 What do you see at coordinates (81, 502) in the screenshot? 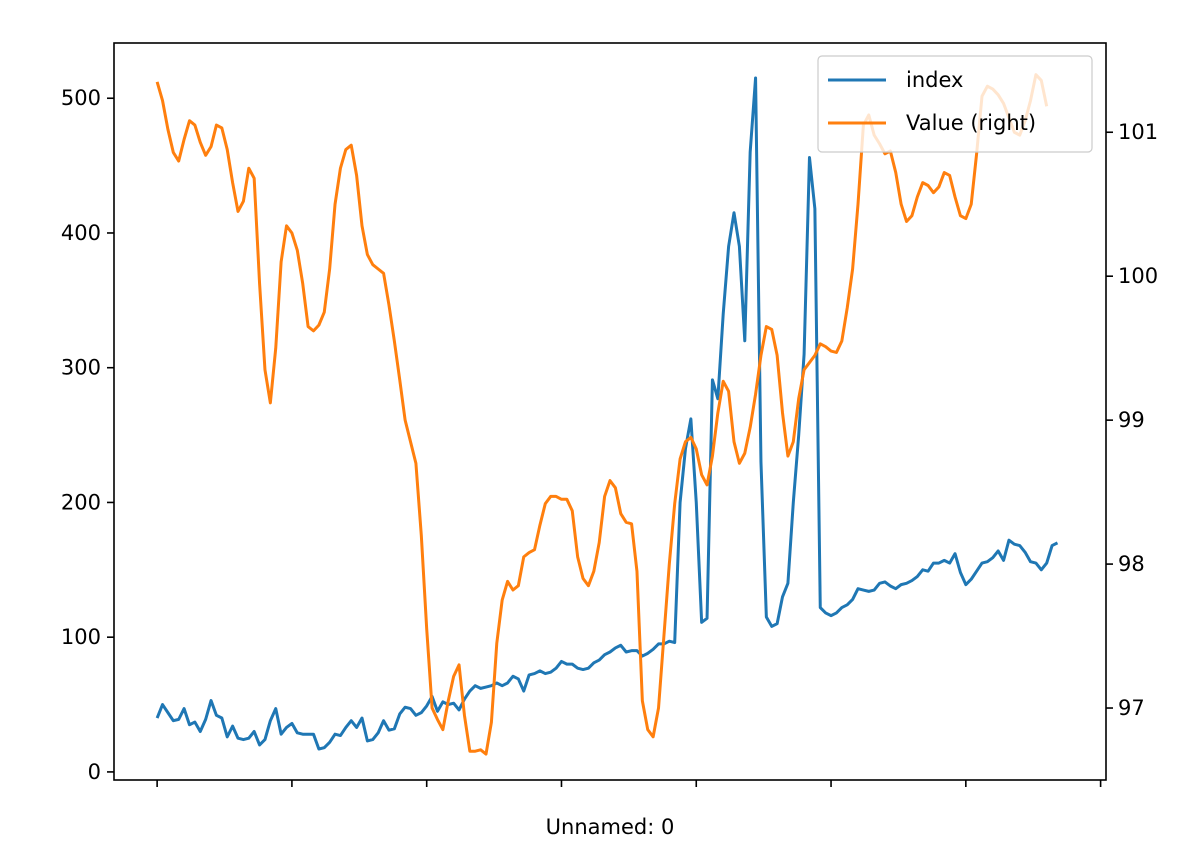
I see `y-tick-label-left: 200` at bounding box center [81, 502].